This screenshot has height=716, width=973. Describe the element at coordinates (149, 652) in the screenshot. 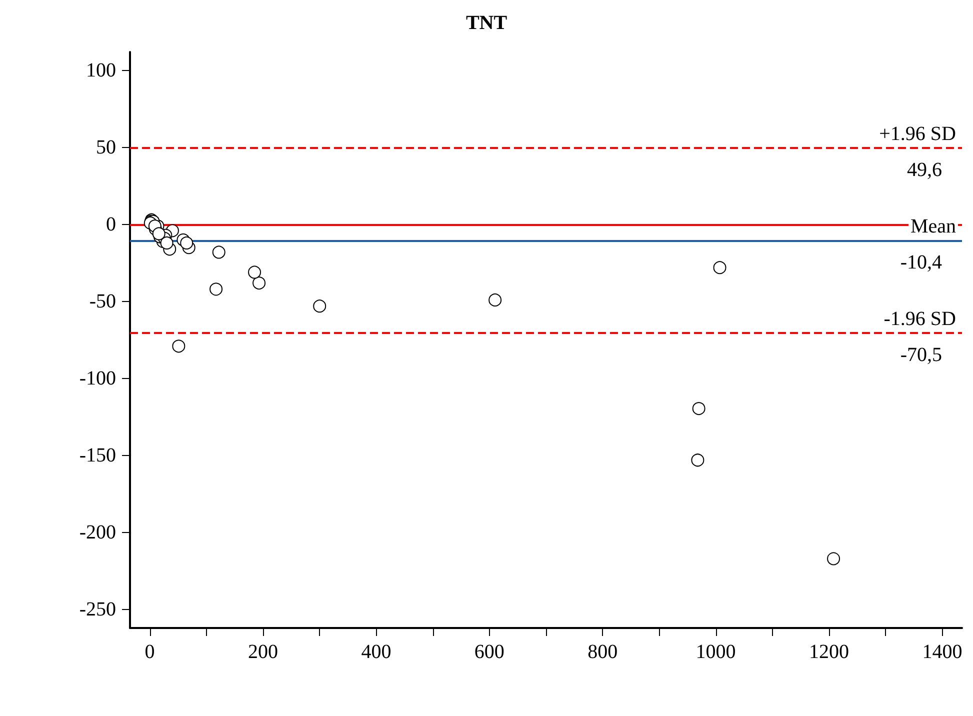

I see `x-tick-label: 0` at that location.